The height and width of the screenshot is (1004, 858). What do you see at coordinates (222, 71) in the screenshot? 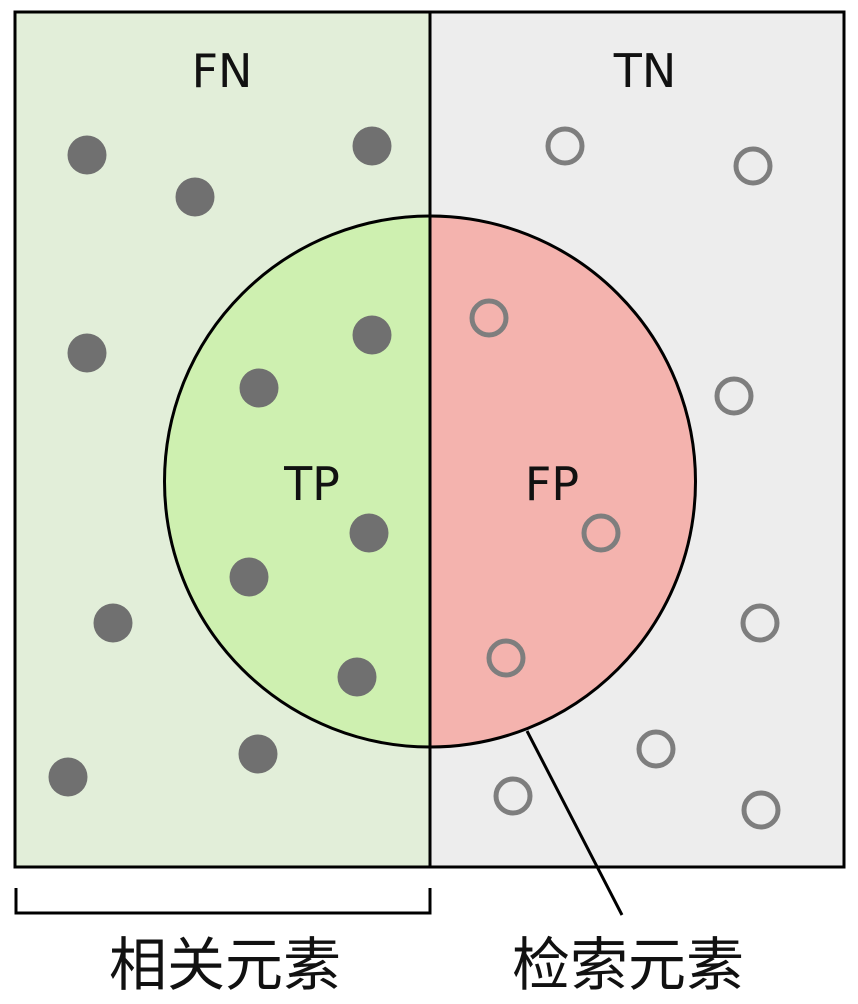
I see `fn-label: FN` at bounding box center [222, 71].